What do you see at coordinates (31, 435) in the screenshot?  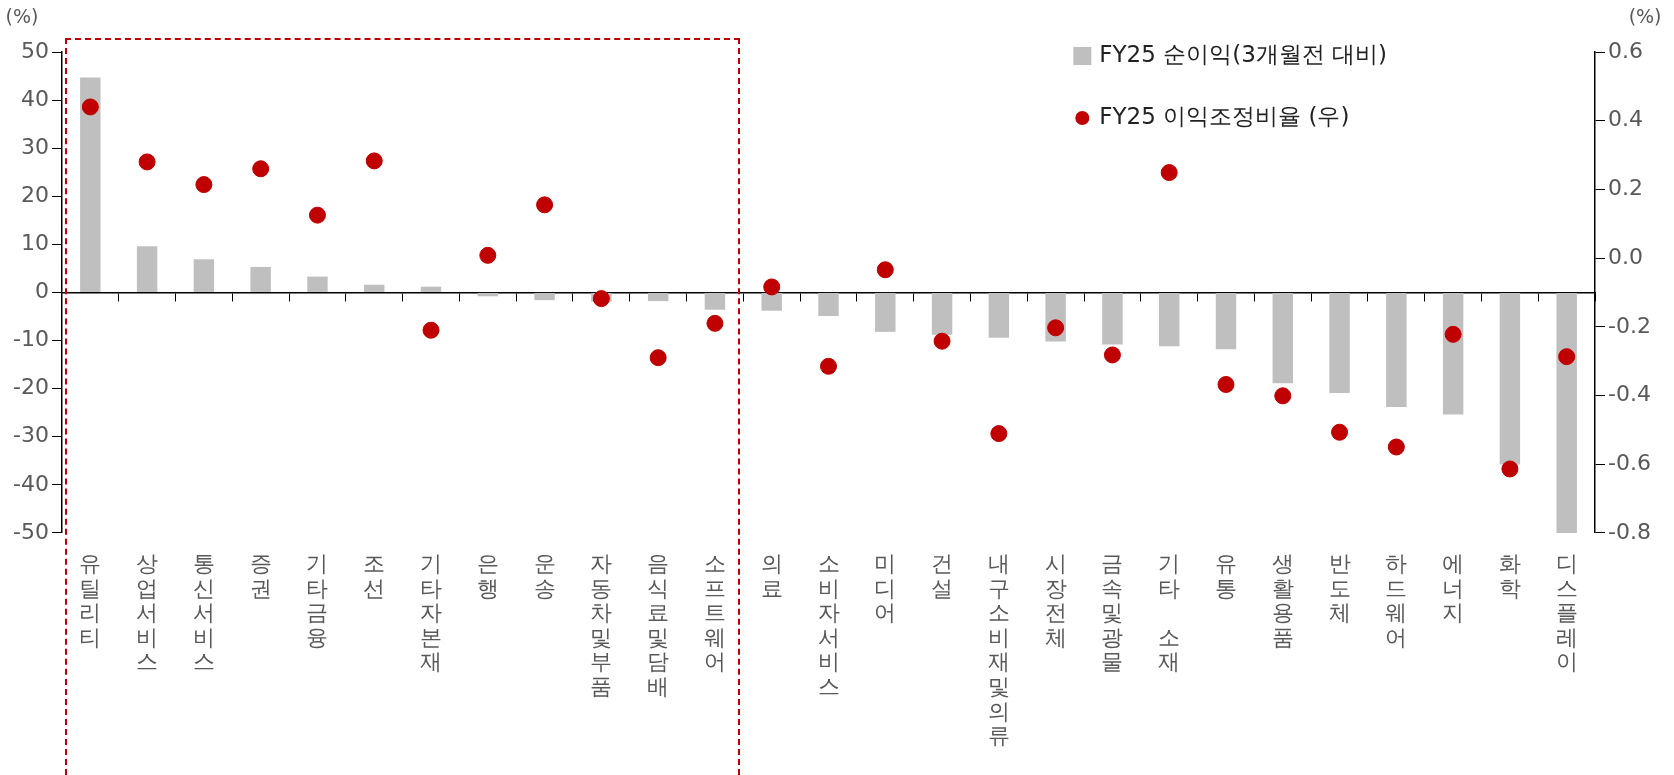 I see `y-tick-label: -30` at bounding box center [31, 435].